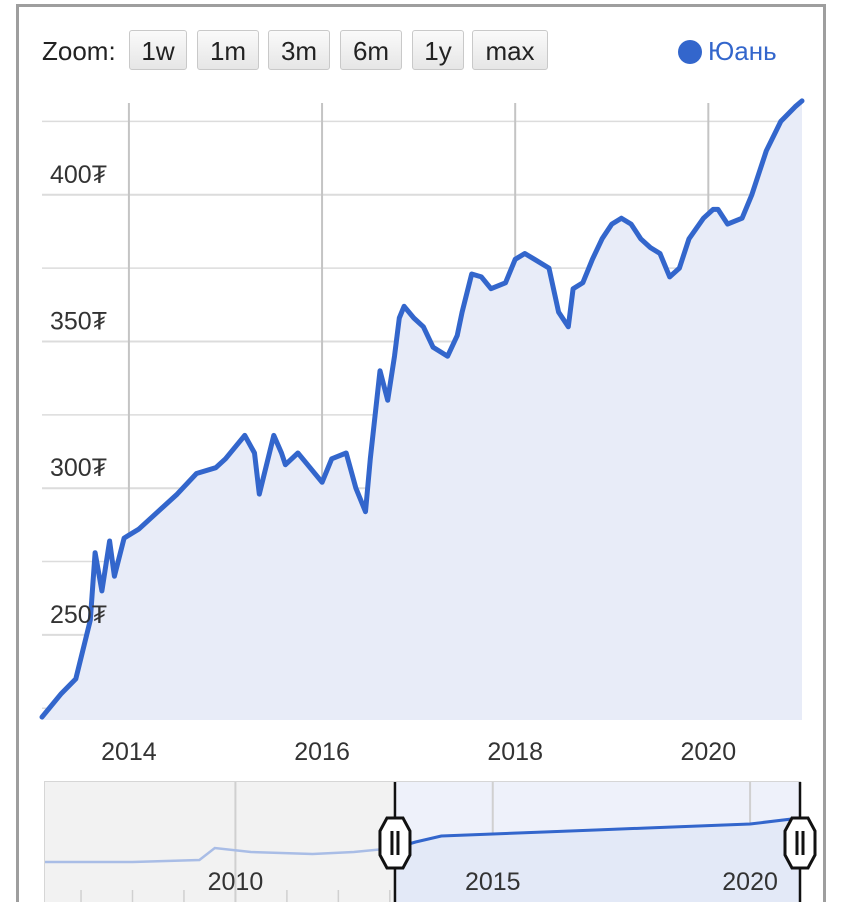  What do you see at coordinates (750, 882) in the screenshot?
I see `navigator-x-label: 2020` at bounding box center [750, 882].